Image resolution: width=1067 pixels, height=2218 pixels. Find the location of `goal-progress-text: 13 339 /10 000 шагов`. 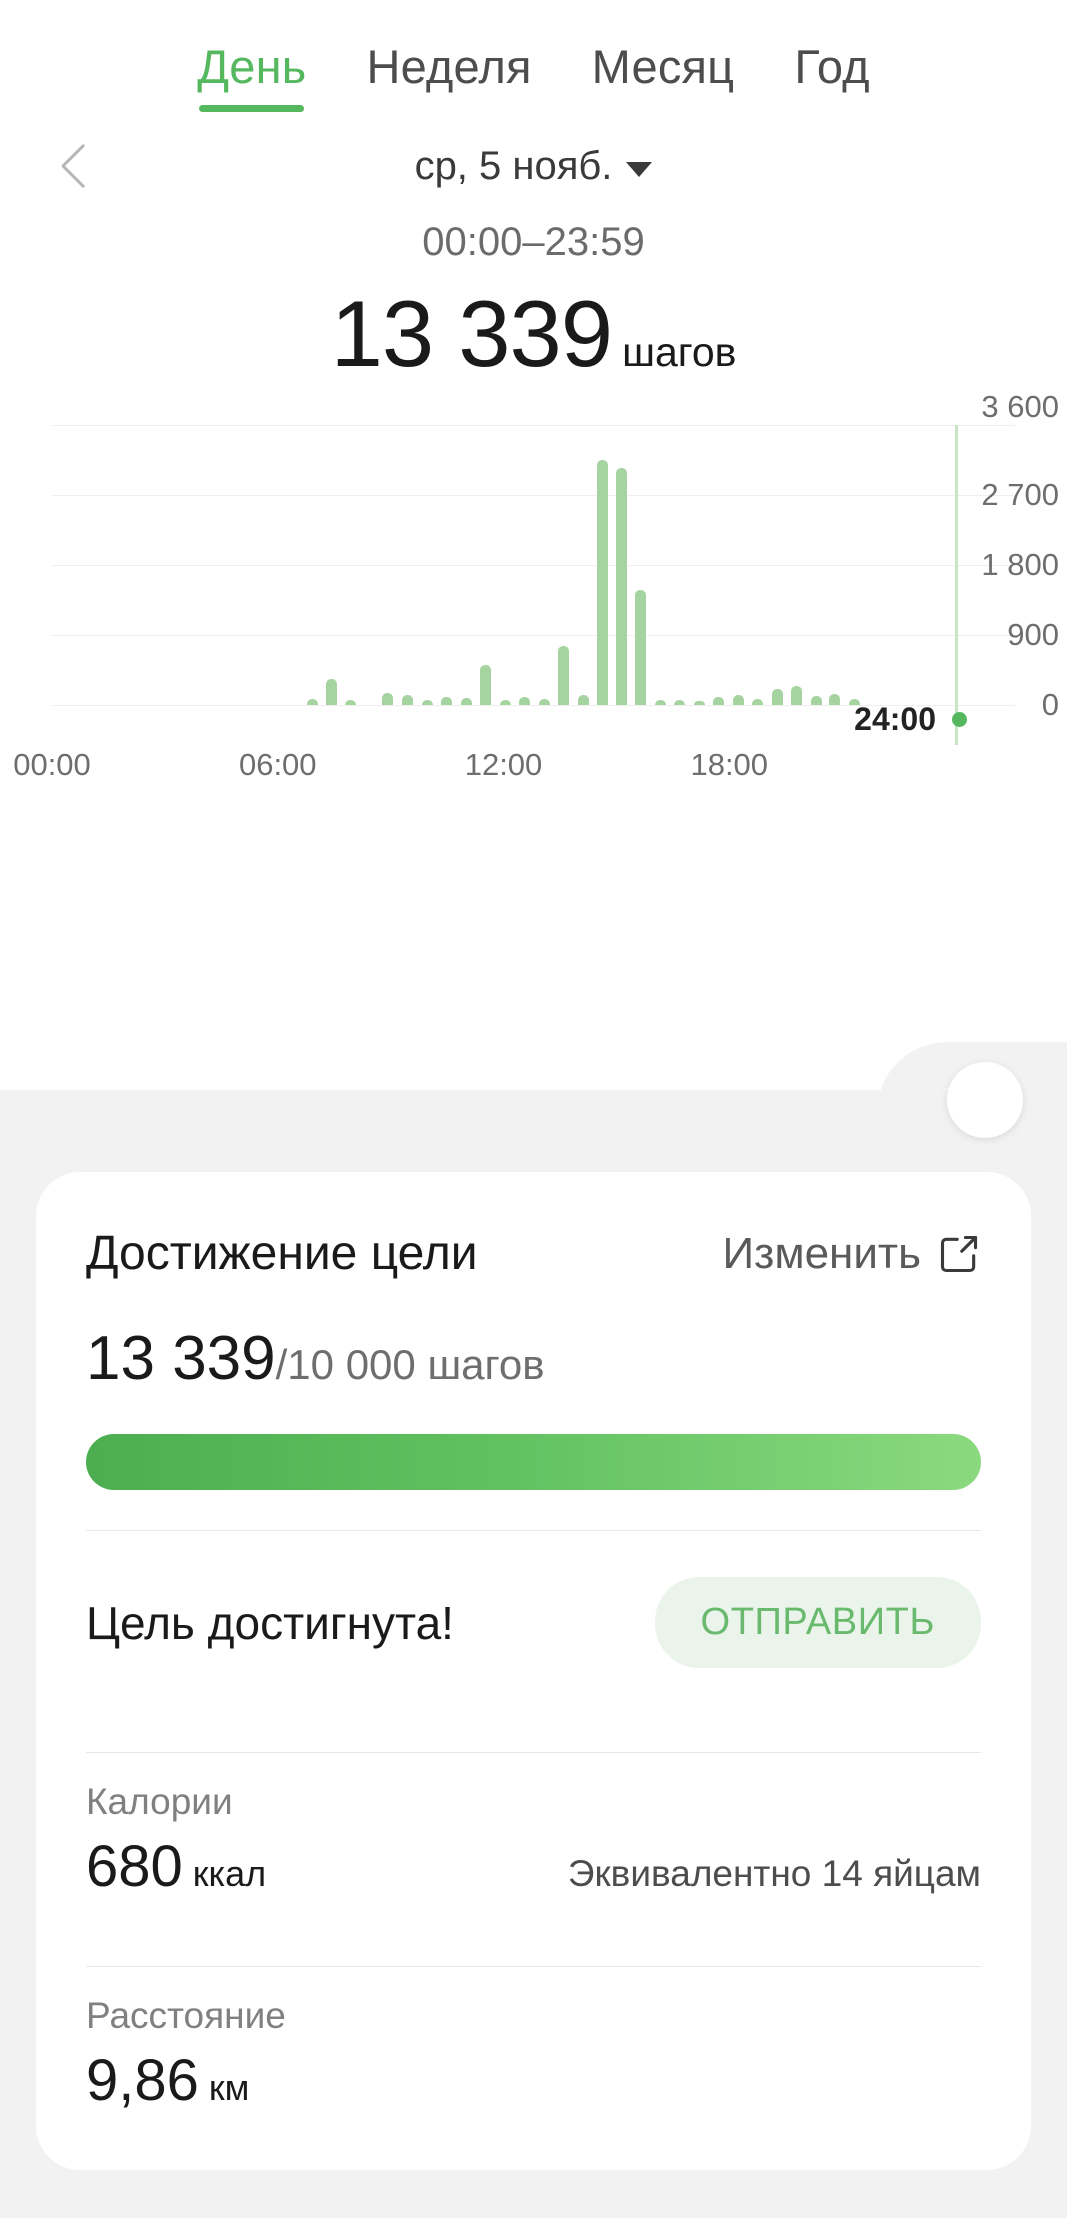

goal-progress-text: 13 339 /10 000 шагов is located at coordinates (533, 1358).